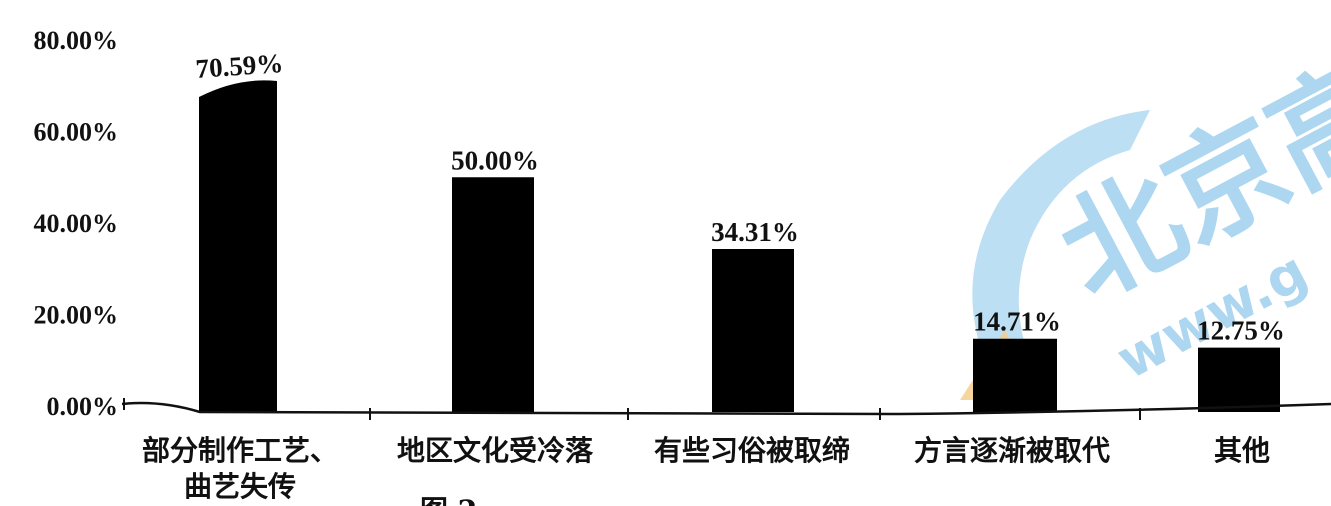 Image resolution: width=1331 pixels, height=506 pixels. Describe the element at coordinates (495, 450) in the screenshot. I see `category-label: 地区文化受冷落` at that location.